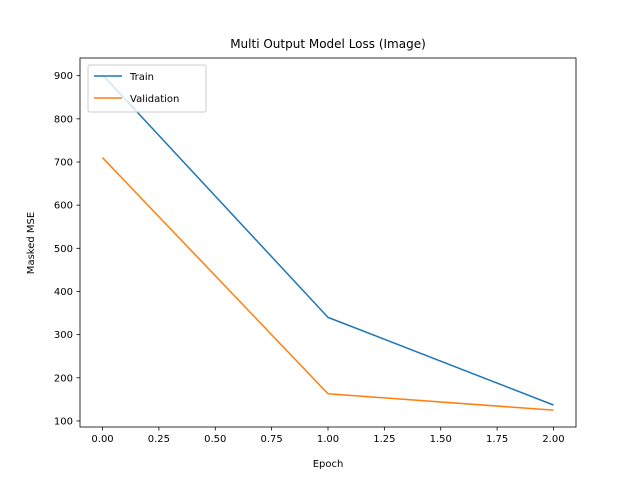 The image size is (640, 480). I want to click on x-tick-label: 0.50, so click(215, 439).